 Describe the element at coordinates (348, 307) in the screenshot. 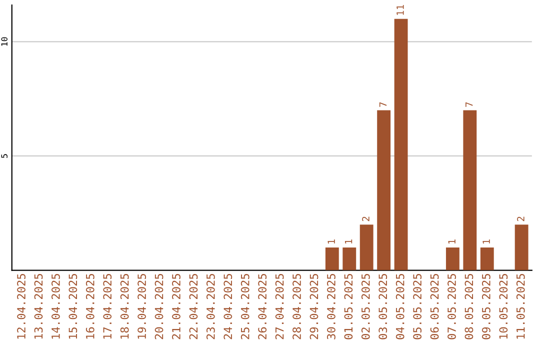

I see `x-tick-label: 01.05.2025` at that location.